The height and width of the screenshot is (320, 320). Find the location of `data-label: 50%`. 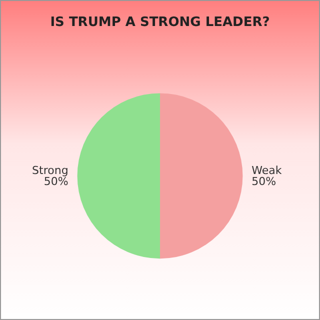

data-label: 50% is located at coordinates (264, 181).